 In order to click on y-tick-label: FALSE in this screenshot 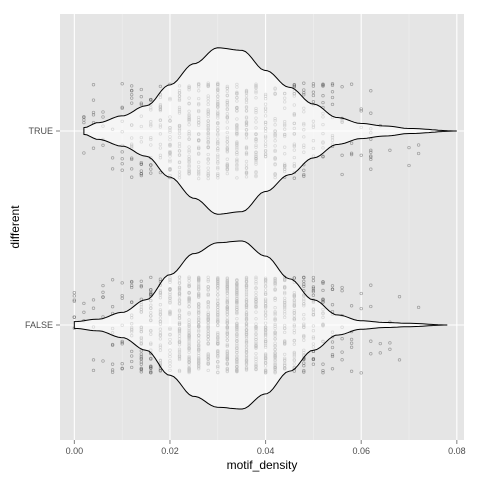, I will do `click(39, 325)`.